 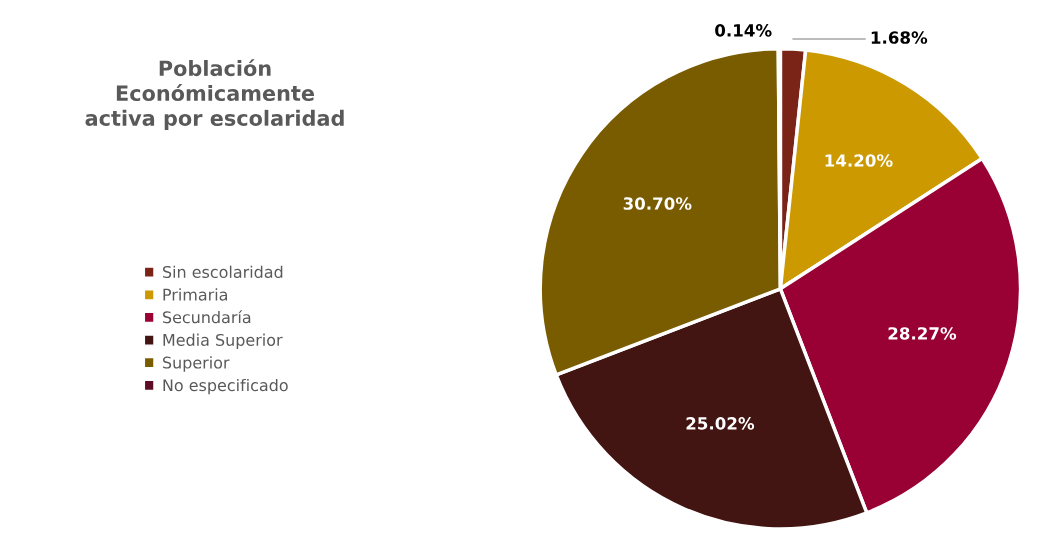 I want to click on legend-label: Media Superior, so click(x=223, y=341).